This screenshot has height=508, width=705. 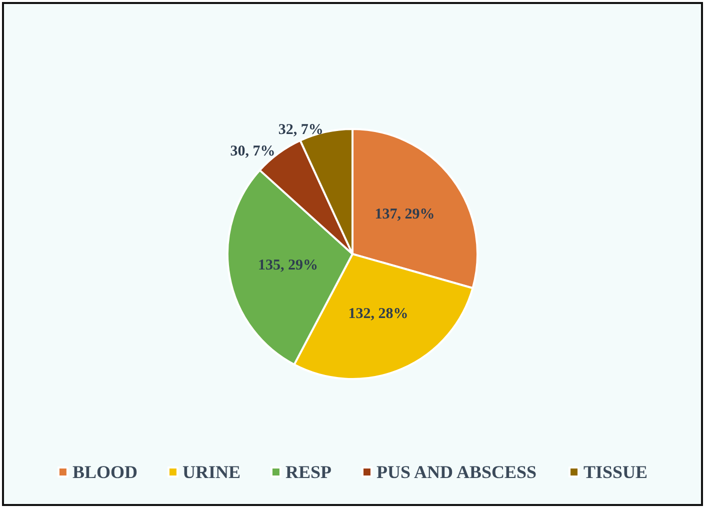 What do you see at coordinates (288, 265) in the screenshot?
I see `data-label: 135, 29%` at bounding box center [288, 265].